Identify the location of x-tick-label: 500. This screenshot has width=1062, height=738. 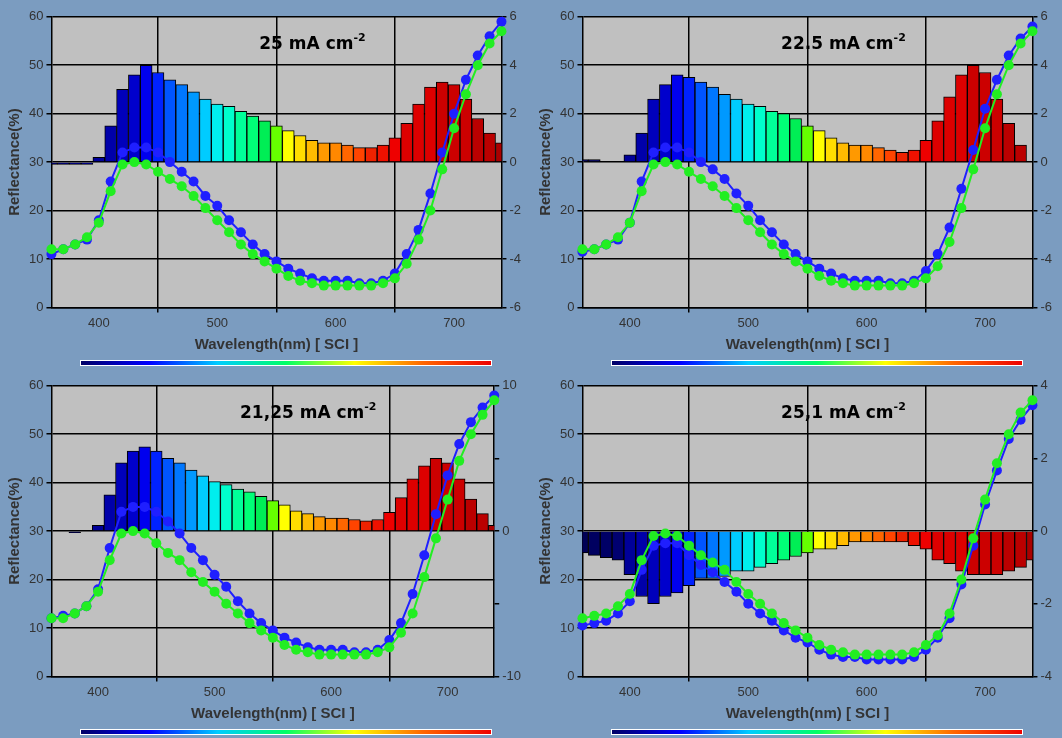
(748, 322).